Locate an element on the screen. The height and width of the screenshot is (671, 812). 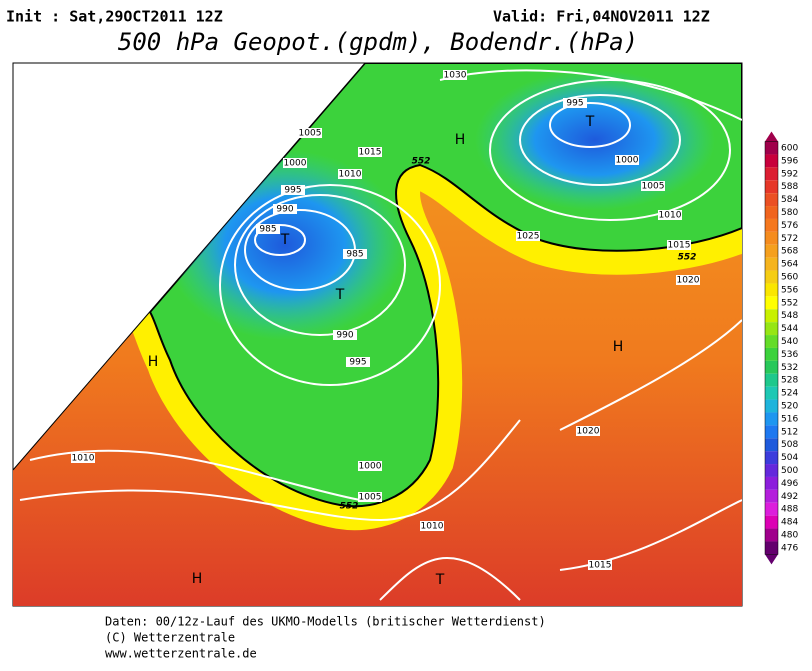
colorbar-label: 532 is located at coordinates (789, 368).